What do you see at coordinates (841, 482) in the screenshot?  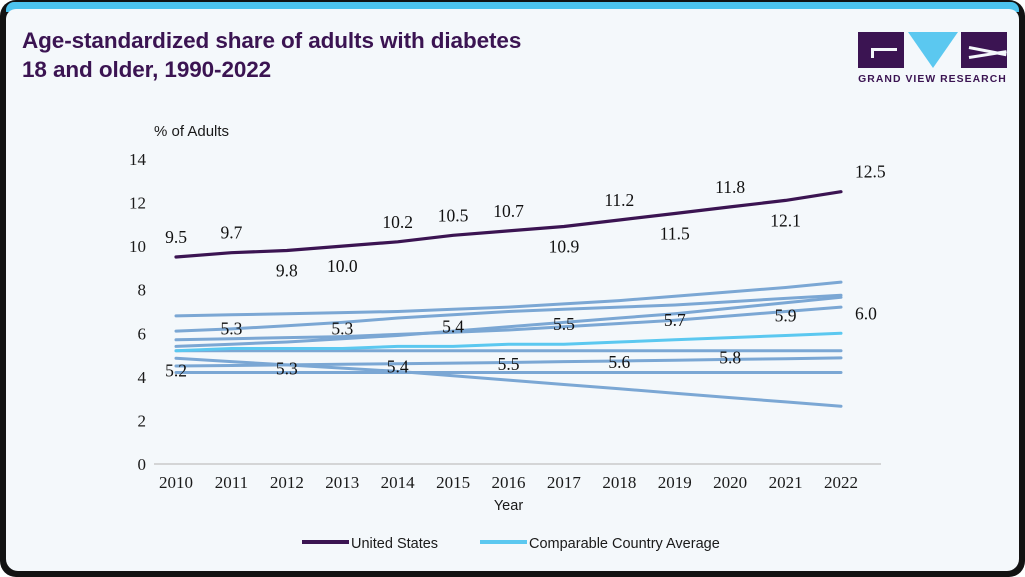 I see `x-axis-tick-label: 2022` at bounding box center [841, 482].